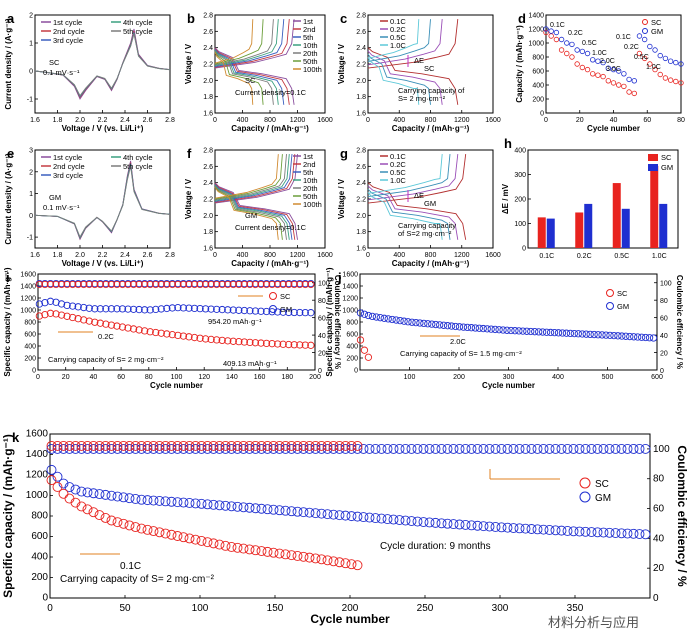  I want to click on legend-label: 2nd cycle, so click(69, 31).